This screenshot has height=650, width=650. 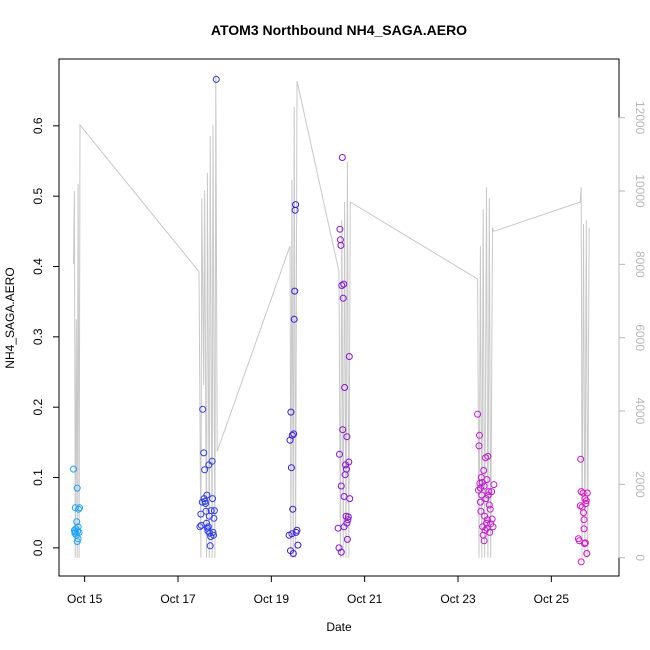 I want to click on y-tick-label: 0.3, so click(x=38, y=336).